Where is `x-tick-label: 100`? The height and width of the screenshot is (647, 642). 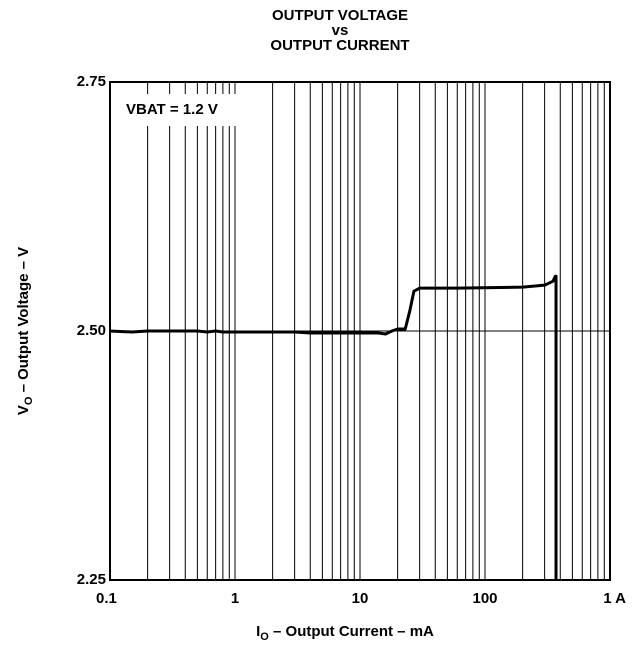 x-tick-label: 100 is located at coordinates (484, 598).